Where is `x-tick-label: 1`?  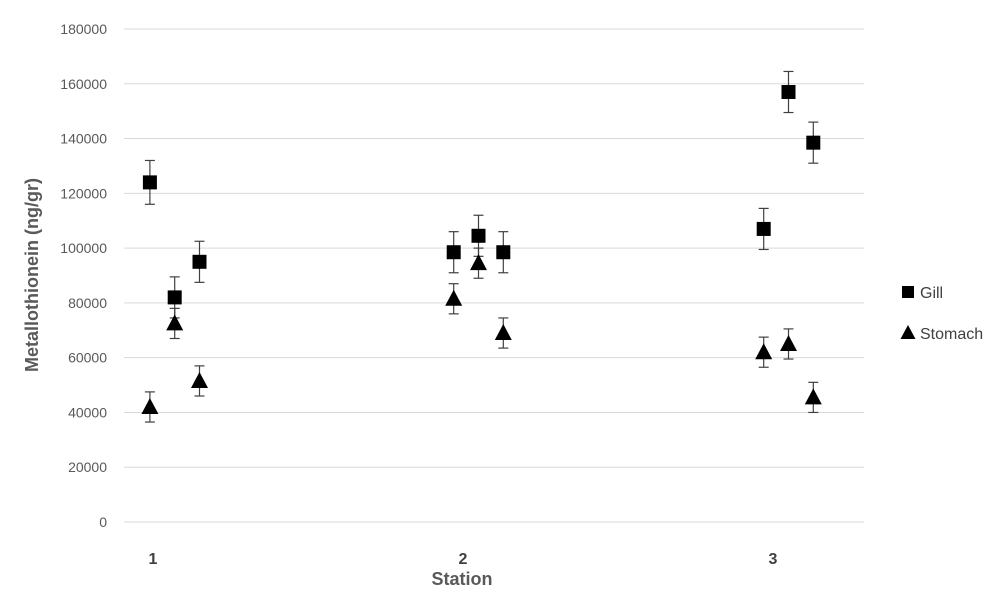 x-tick-label: 1 is located at coordinates (153, 559).